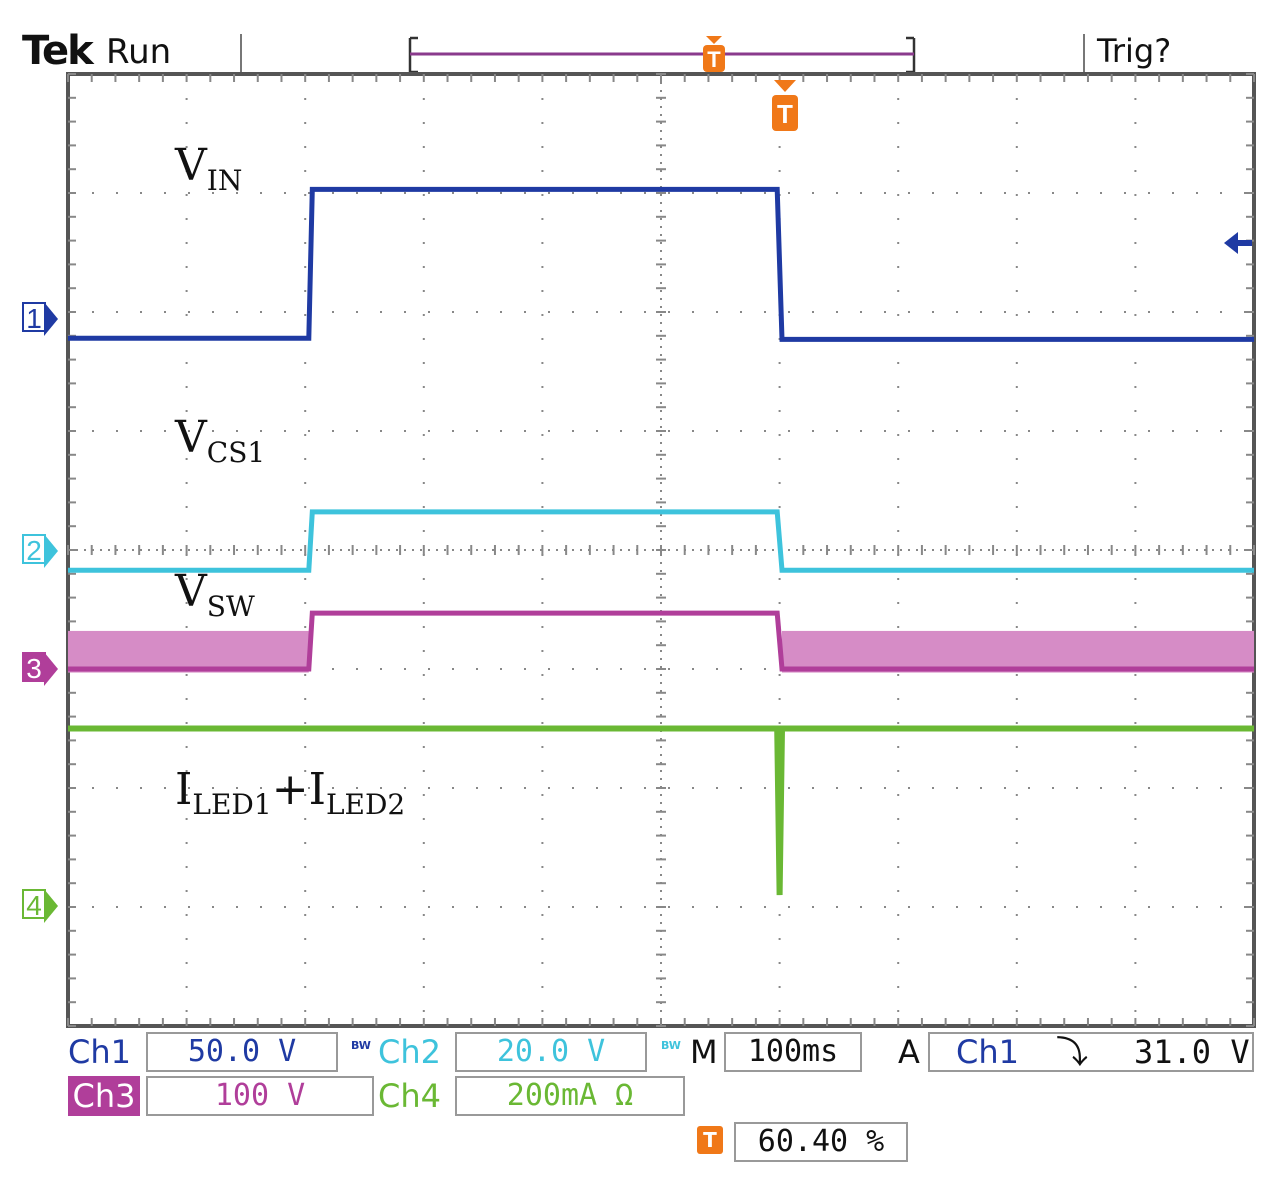  Describe the element at coordinates (290, 792) in the screenshot. I see `label-iled: ILED1+ILED2` at that location.